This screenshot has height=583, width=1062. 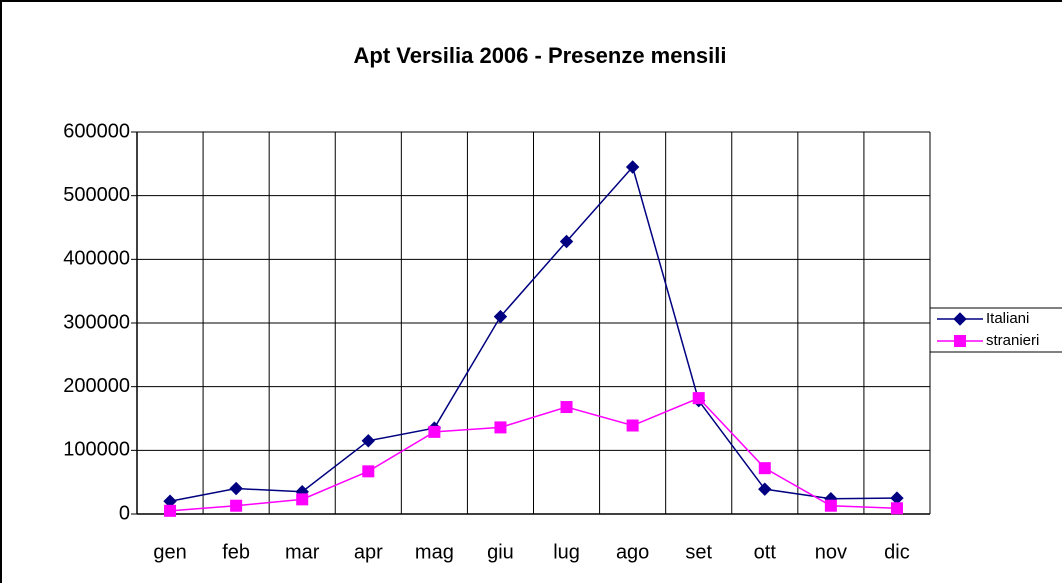 I want to click on y-tick-label: 300000, so click(x=96, y=322).